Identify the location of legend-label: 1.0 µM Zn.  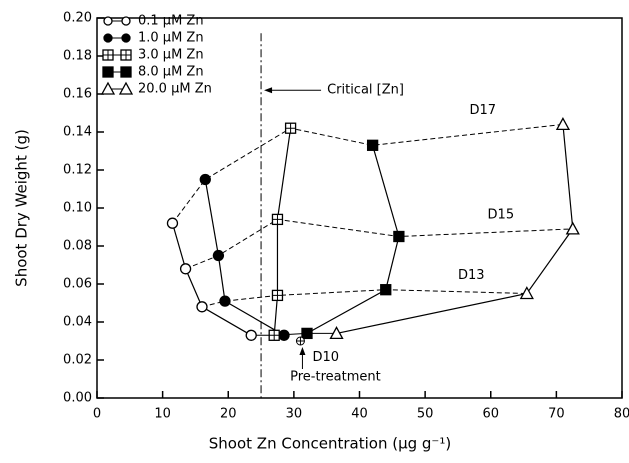
(171, 38).